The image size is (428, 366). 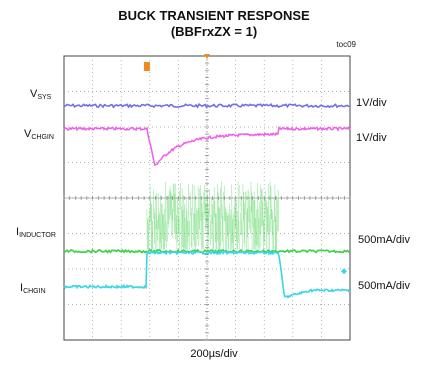 What do you see at coordinates (207, 56) in the screenshot?
I see `trigger-marker` at bounding box center [207, 56].